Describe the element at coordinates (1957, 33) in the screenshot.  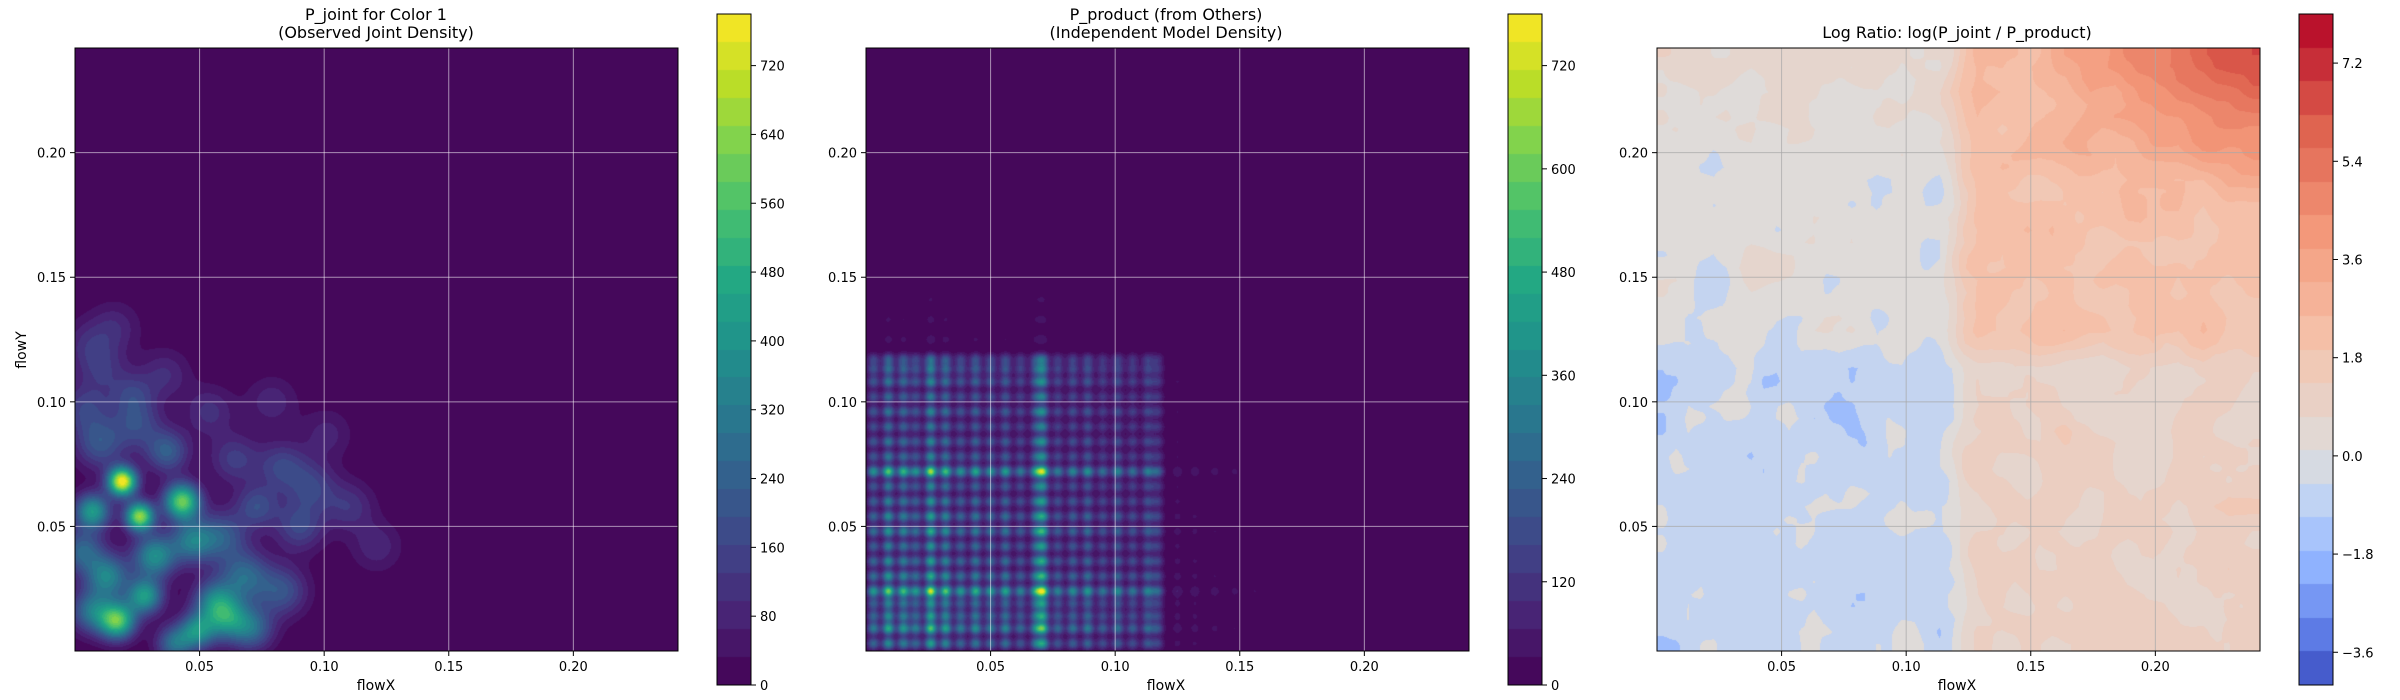
I see `title-log-ratio: Log Ratio: log(P_joint / P_product)` at that location.